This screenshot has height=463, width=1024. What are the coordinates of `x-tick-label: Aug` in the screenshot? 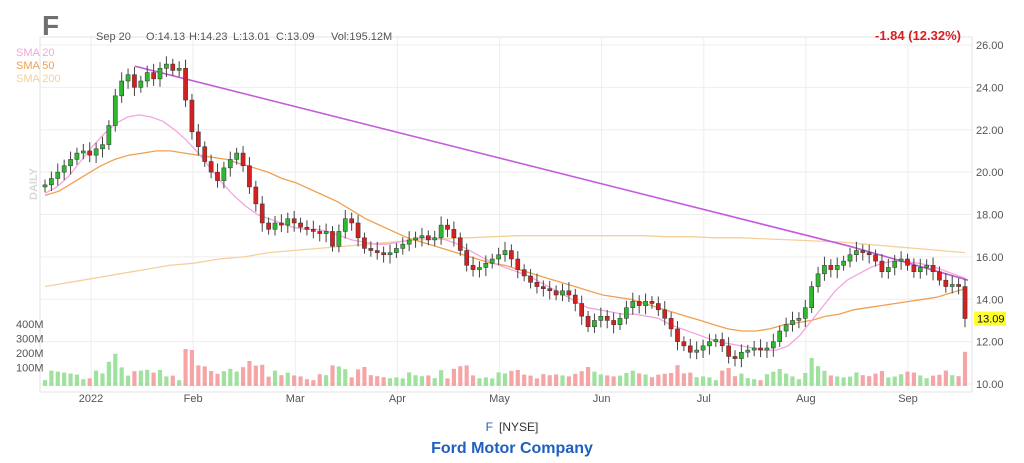 It's located at (806, 399).